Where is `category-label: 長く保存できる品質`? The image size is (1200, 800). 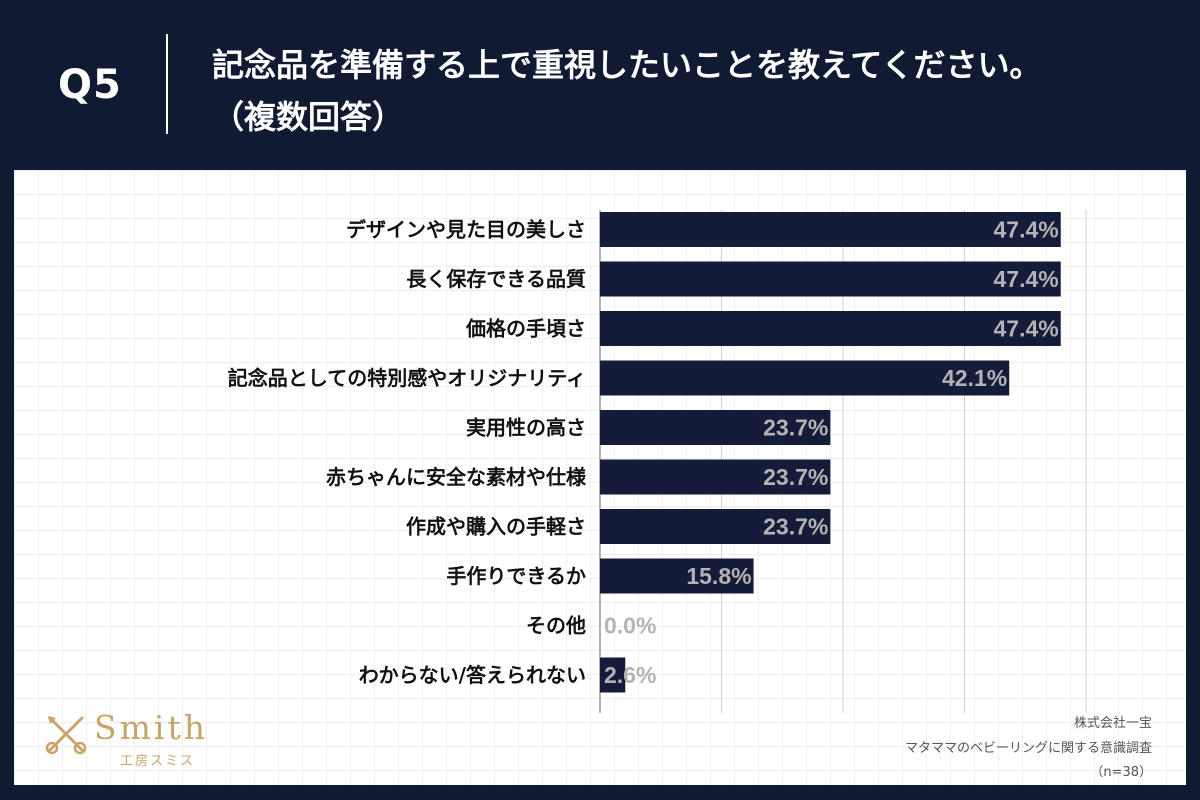 category-label: 長く保存できる品質 is located at coordinates (496, 279).